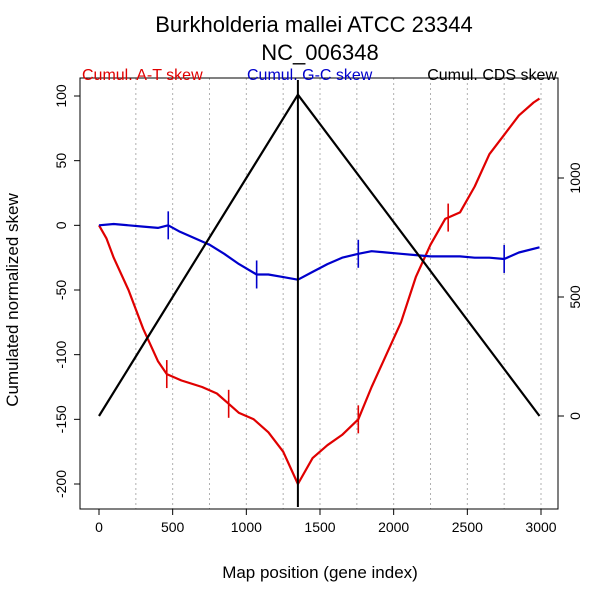 Image resolution: width=600 pixels, height=600 pixels. I want to click on x-tick-label: 2500, so click(467, 527).